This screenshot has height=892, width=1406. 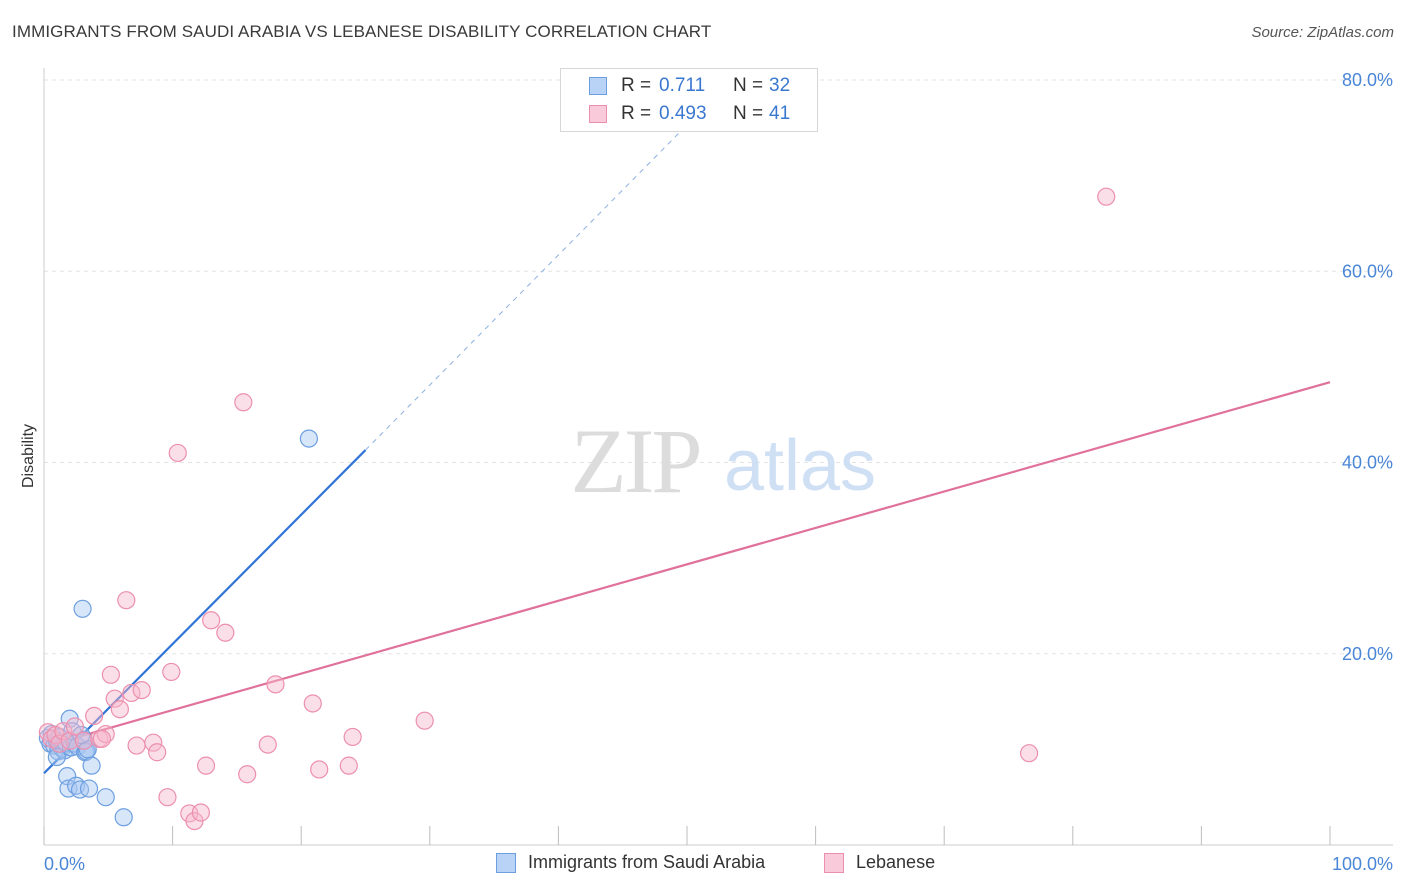 What do you see at coordinates (896, 862) in the screenshot?
I see `legend-label-lebanese: Lebanese` at bounding box center [896, 862].